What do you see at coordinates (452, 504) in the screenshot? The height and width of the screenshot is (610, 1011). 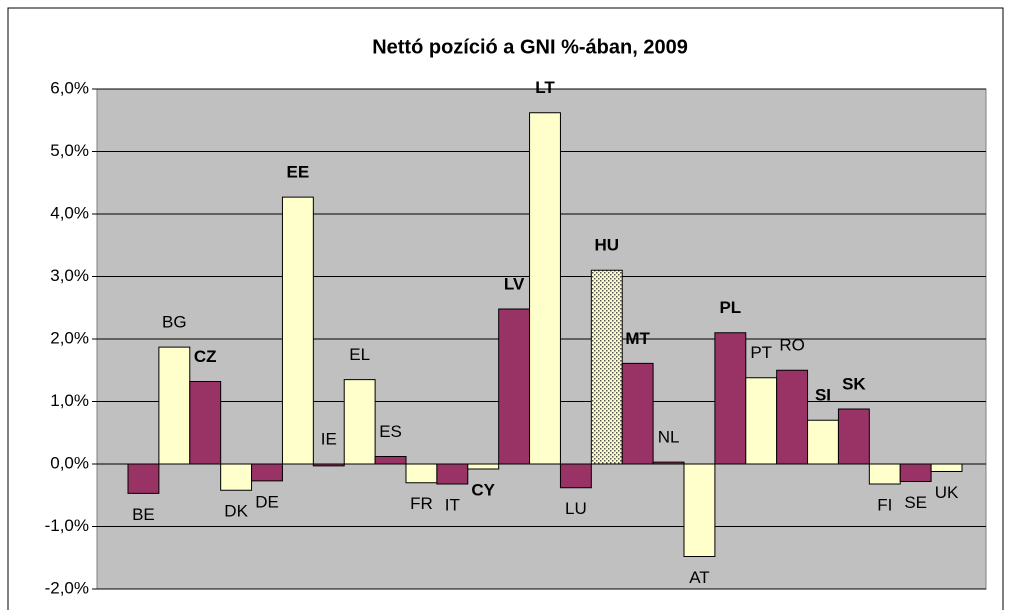 I see `category-label: IT` at bounding box center [452, 504].